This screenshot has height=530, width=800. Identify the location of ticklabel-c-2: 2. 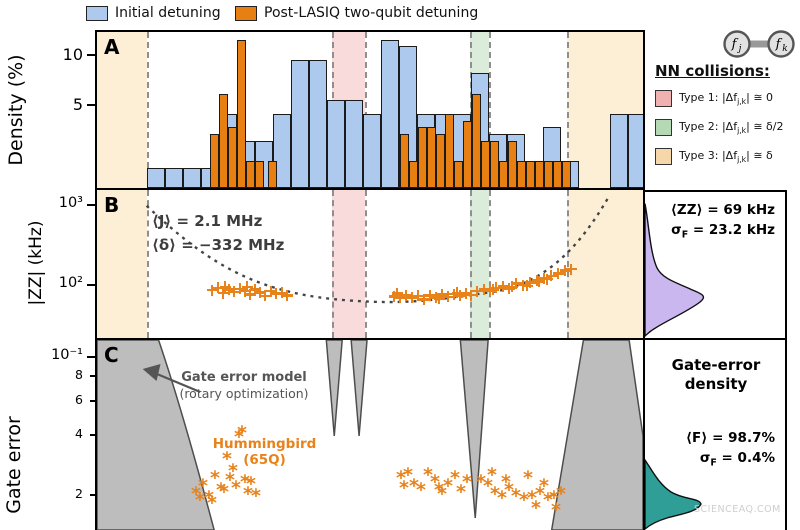
(79, 493).